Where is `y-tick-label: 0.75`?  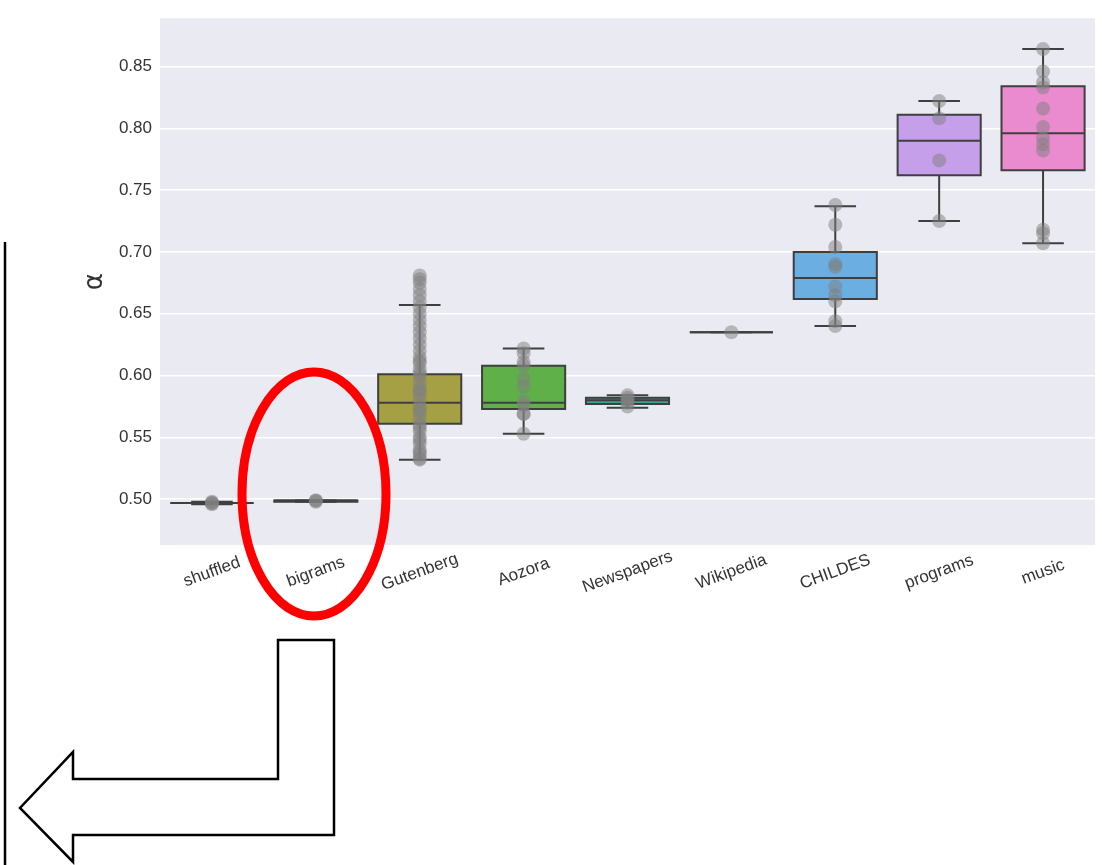
y-tick-label: 0.75 is located at coordinates (135, 189).